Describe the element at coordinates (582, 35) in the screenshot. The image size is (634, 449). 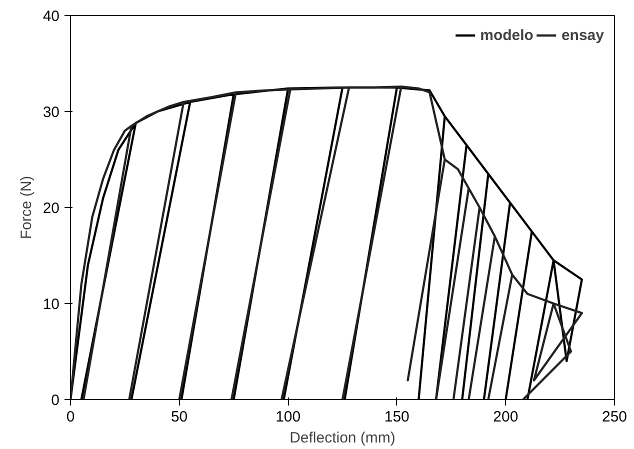
I see `legend-label: ensay` at that location.